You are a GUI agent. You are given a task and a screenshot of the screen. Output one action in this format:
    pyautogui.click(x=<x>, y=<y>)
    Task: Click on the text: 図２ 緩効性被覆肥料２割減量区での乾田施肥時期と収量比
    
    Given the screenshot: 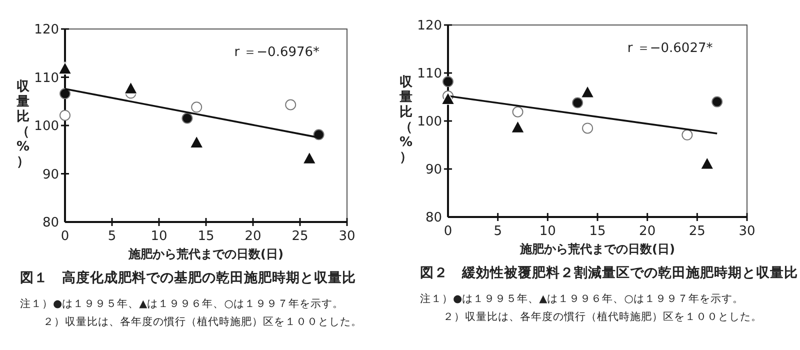 What is the action you would take?
    pyautogui.click(x=609, y=272)
    